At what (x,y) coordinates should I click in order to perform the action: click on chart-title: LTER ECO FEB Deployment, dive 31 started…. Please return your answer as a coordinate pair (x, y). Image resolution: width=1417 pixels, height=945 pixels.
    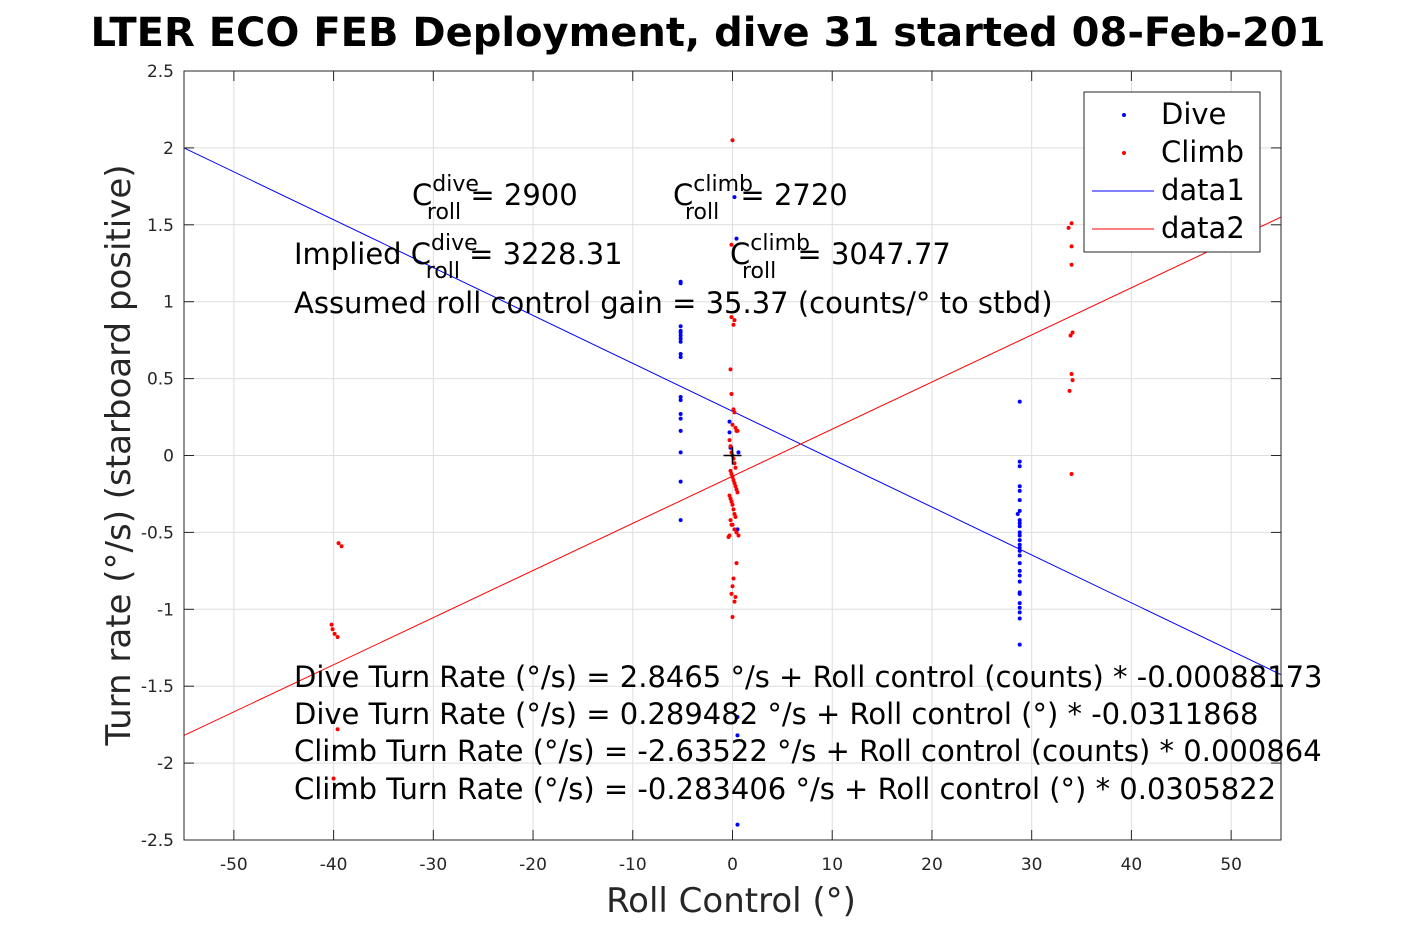
    Looking at the image, I should click on (708, 33).